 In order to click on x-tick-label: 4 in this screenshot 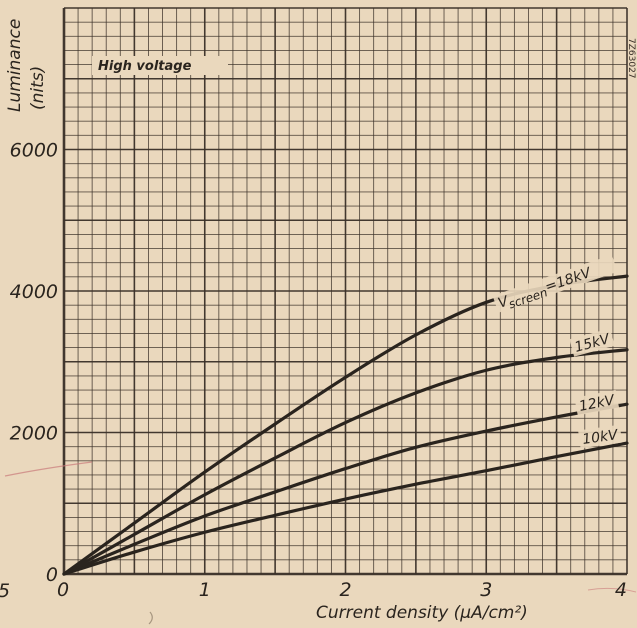, I will do `click(621, 590)`.